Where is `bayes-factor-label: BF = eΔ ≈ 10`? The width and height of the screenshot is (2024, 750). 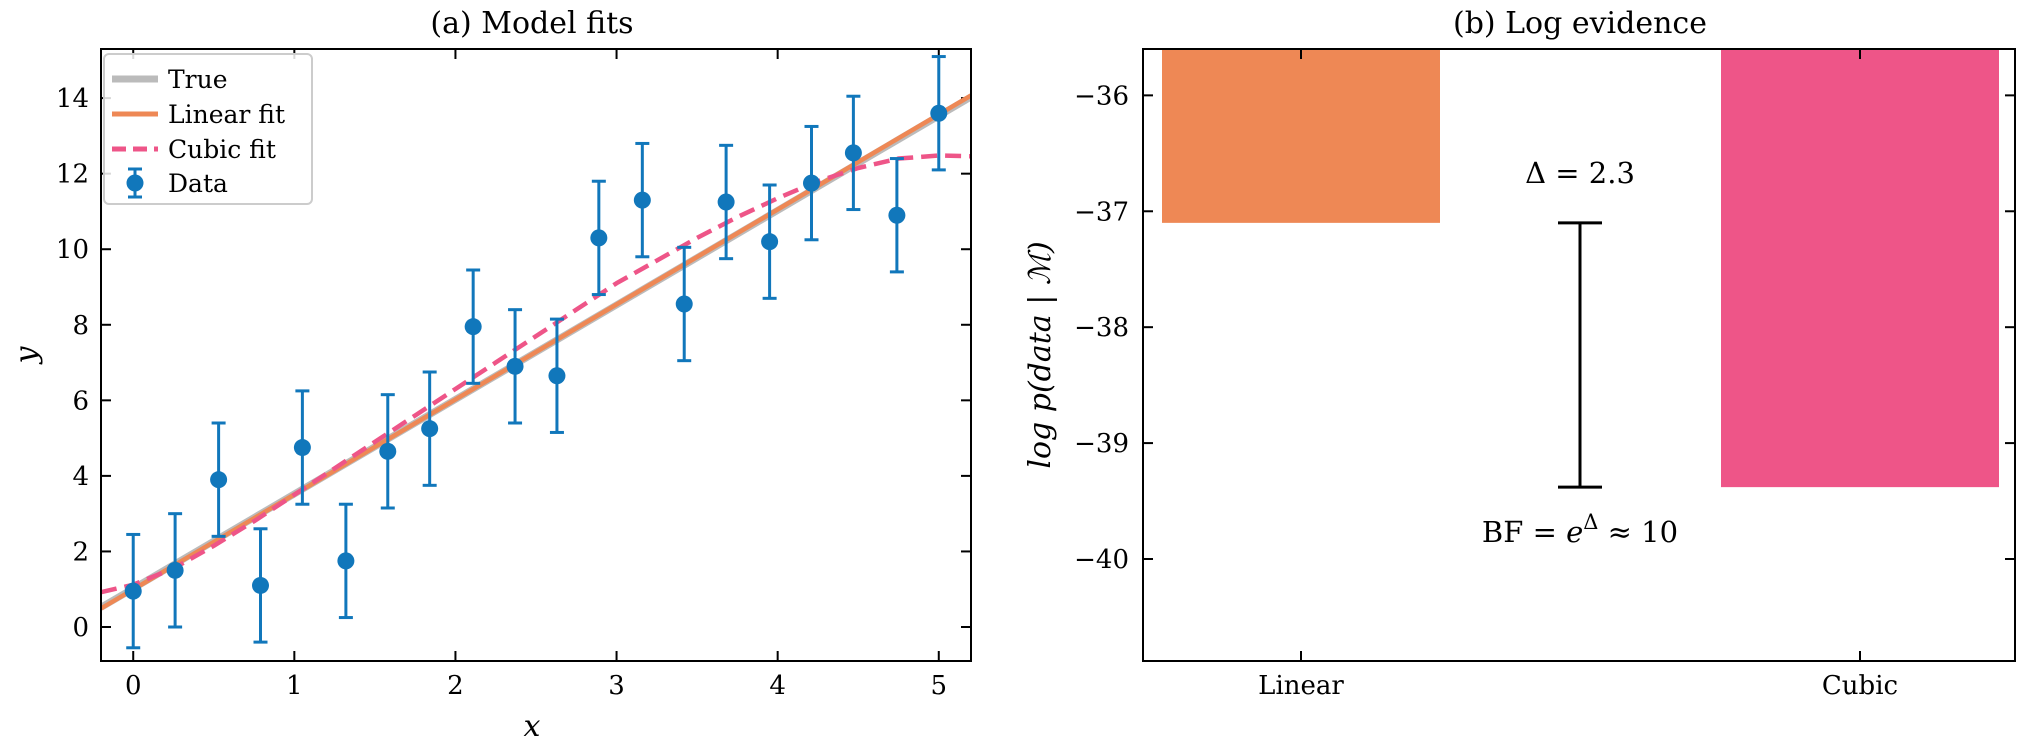 bayes-factor-label: BF = eΔ ≈ 10 is located at coordinates (1580, 529).